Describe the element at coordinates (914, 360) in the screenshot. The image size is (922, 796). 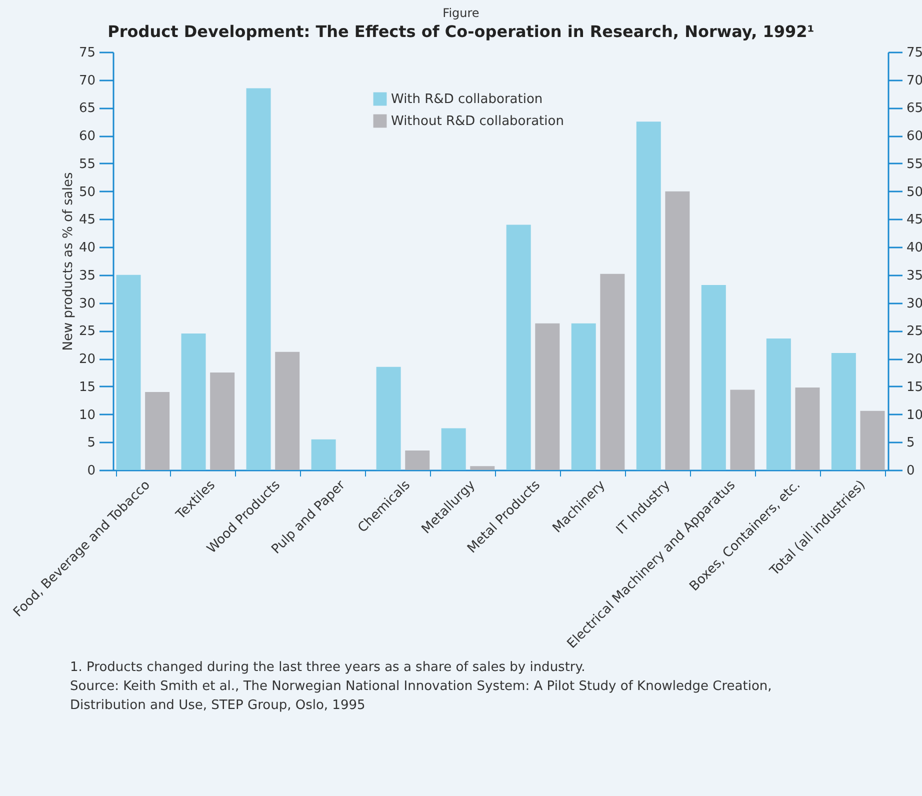
I see `y2-tick-label: 20` at that location.